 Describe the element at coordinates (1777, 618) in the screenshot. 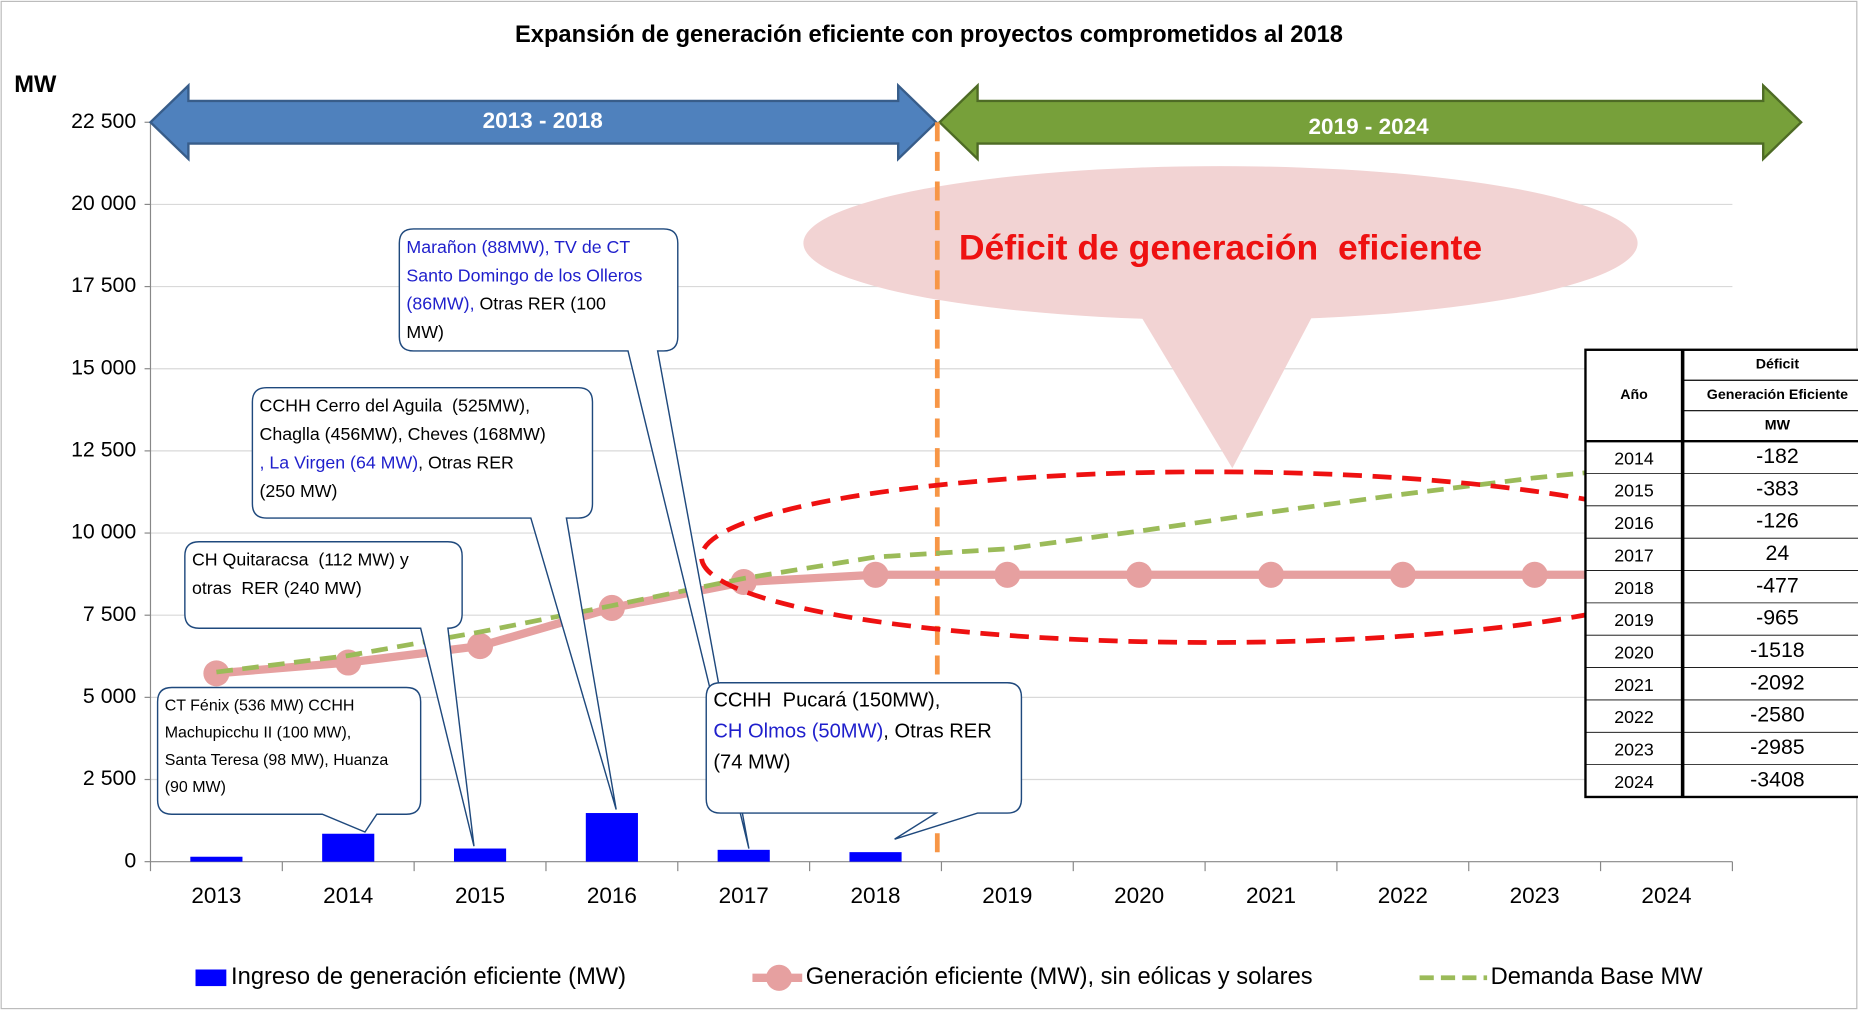

I see `table-cell: -965` at that location.